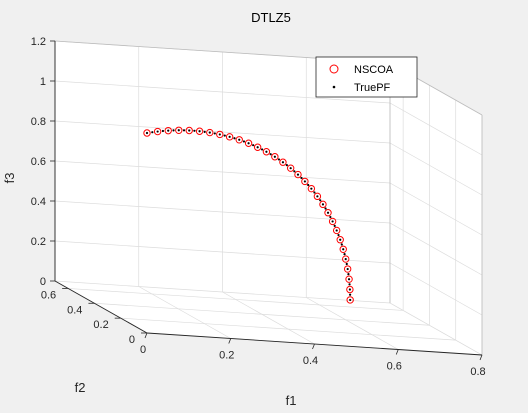  Describe the element at coordinates (38, 42) in the screenshot. I see `z-tick-label: 1.2` at that location.